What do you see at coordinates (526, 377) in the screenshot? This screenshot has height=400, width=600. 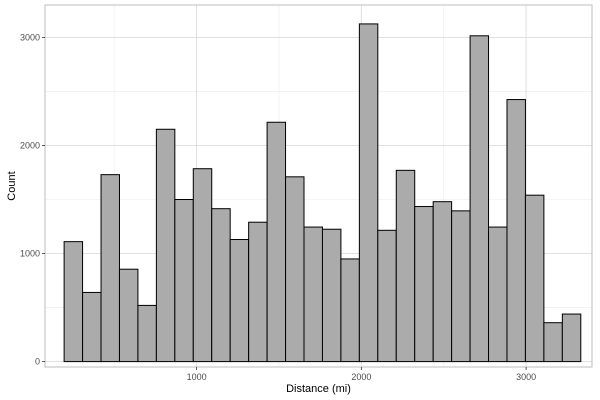 I see `x-tick-label: 3000` at bounding box center [526, 377].